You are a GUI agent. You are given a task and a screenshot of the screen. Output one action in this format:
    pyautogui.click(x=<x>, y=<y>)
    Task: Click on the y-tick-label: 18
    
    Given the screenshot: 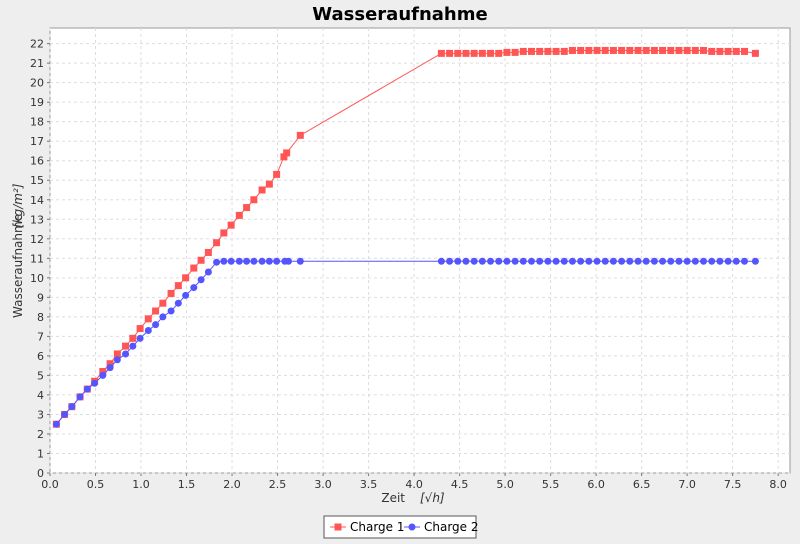 What is the action you would take?
    pyautogui.click(x=37, y=122)
    